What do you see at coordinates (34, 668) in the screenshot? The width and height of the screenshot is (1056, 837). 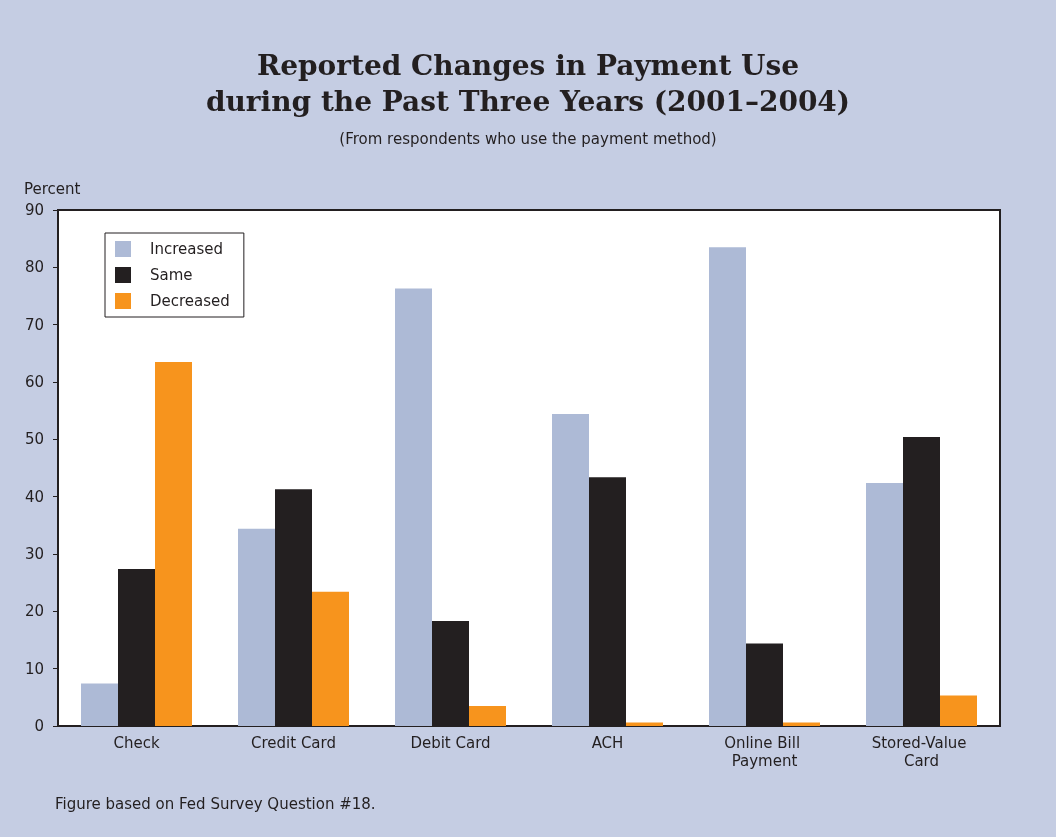 I see `y-tick-label: 10` at bounding box center [34, 668].